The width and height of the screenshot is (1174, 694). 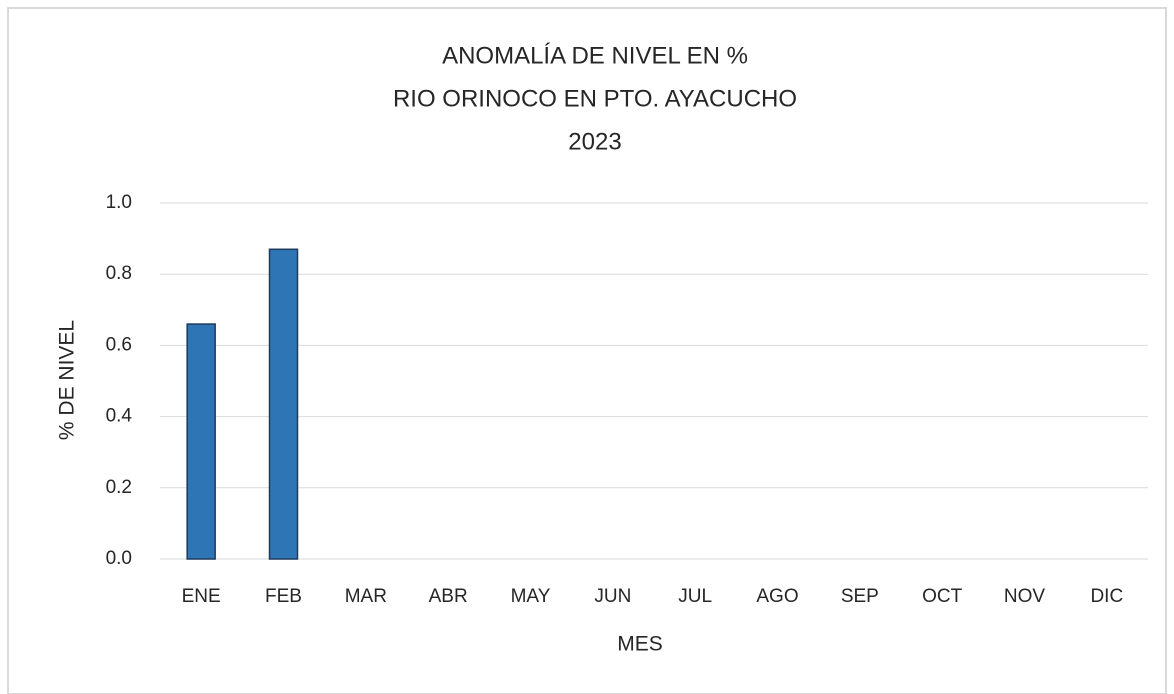 What do you see at coordinates (695, 596) in the screenshot?
I see `x-tick-label: JUL` at bounding box center [695, 596].